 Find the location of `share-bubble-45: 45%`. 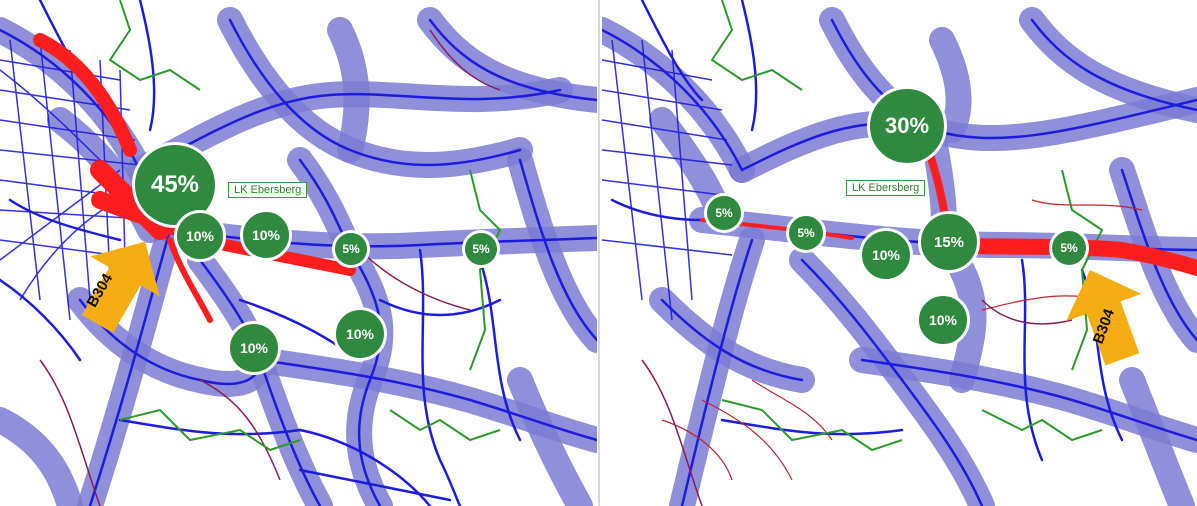

share-bubble-45: 45% is located at coordinates (175, 185).